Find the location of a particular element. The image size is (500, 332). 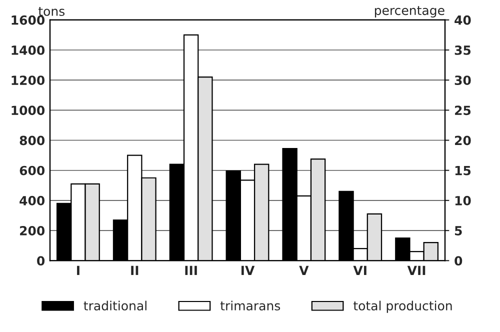

y-tick-label: 200 is located at coordinates (32, 231).